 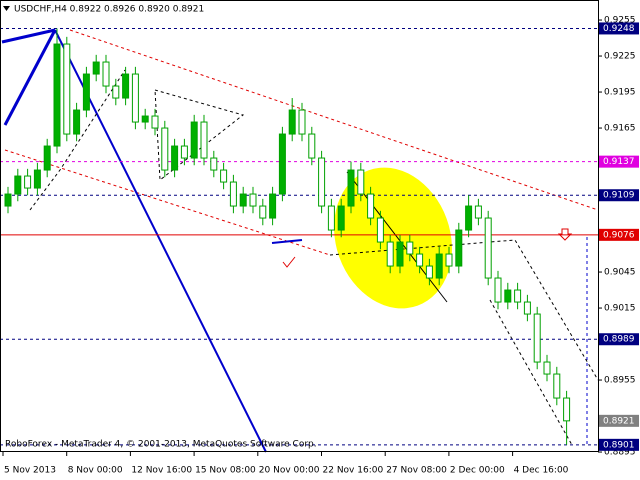 I want to click on y-tick-label: 0.9255, so click(x=620, y=21).